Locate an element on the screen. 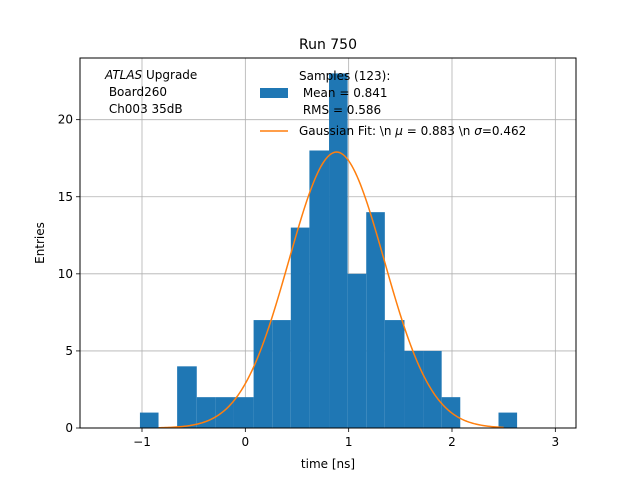 The height and width of the screenshot is (480, 640). legend-fit-mu-value: = 0.883 \n is located at coordinates (438, 131).